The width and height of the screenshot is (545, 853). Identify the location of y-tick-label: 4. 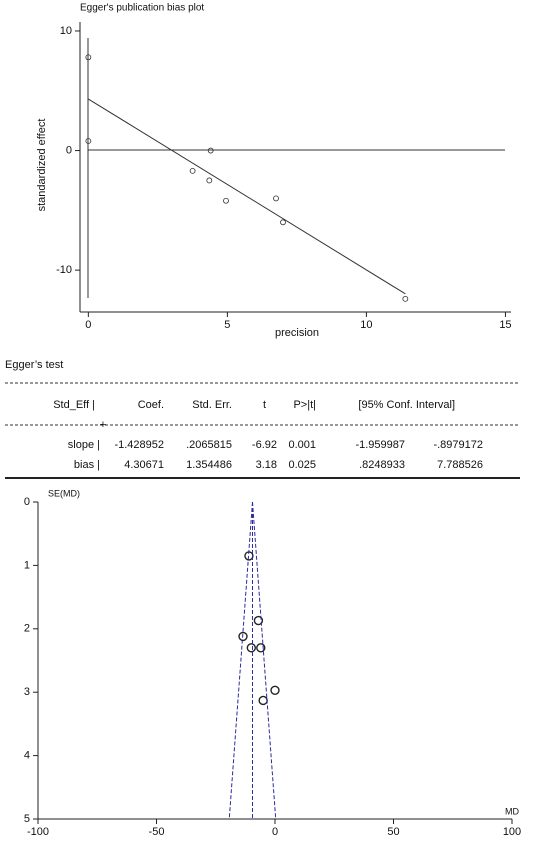
(27, 756).